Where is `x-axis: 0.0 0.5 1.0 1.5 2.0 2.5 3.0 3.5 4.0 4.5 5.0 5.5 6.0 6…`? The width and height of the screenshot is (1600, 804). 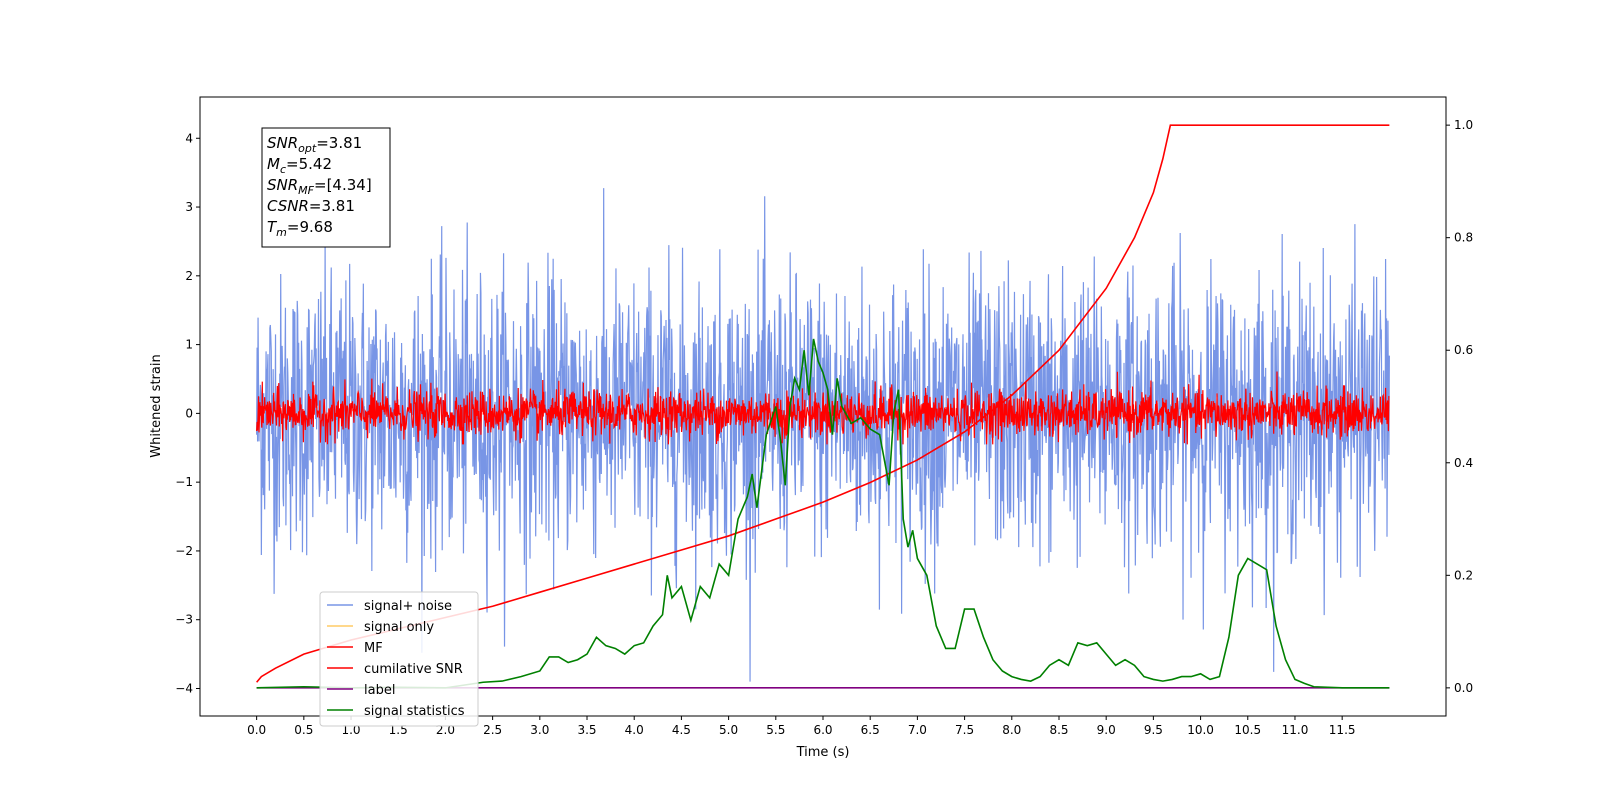
x-axis: 0.0 0.5 1.0 1.5 2.0 2.5 3.0 3.5 4.0 4.5 5.0 5.5 6.0 6… is located at coordinates (801, 726).